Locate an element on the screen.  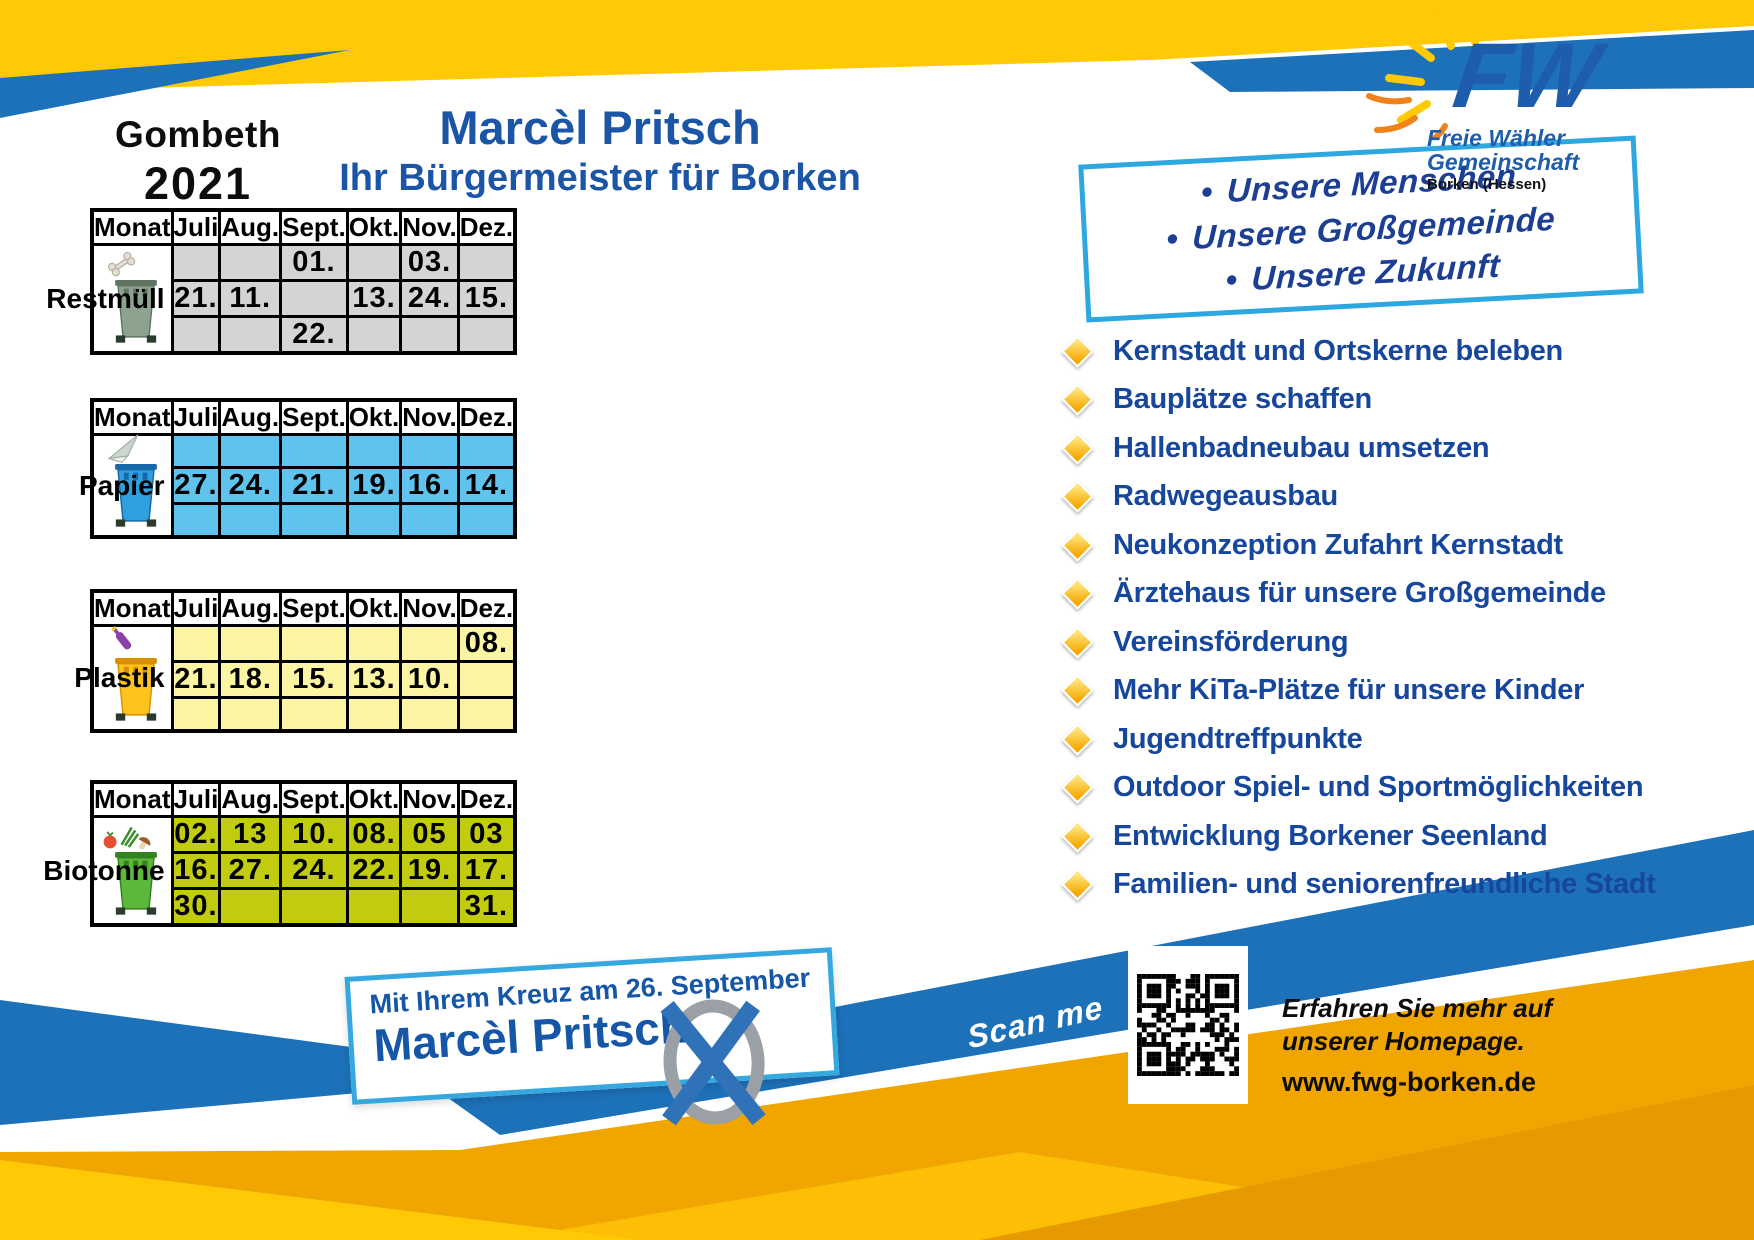
page-subtitle: Ihr Bürgermeister für Borken is located at coordinates (600, 178).